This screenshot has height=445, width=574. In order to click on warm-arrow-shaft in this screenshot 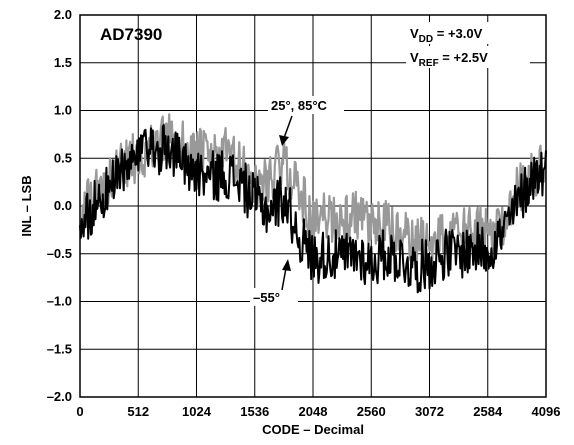, I will do `click(288, 127)`.